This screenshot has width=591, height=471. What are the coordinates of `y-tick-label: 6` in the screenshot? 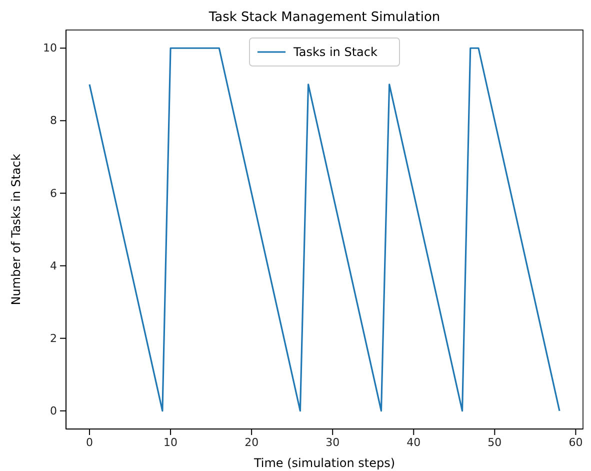 It's located at (53, 193).